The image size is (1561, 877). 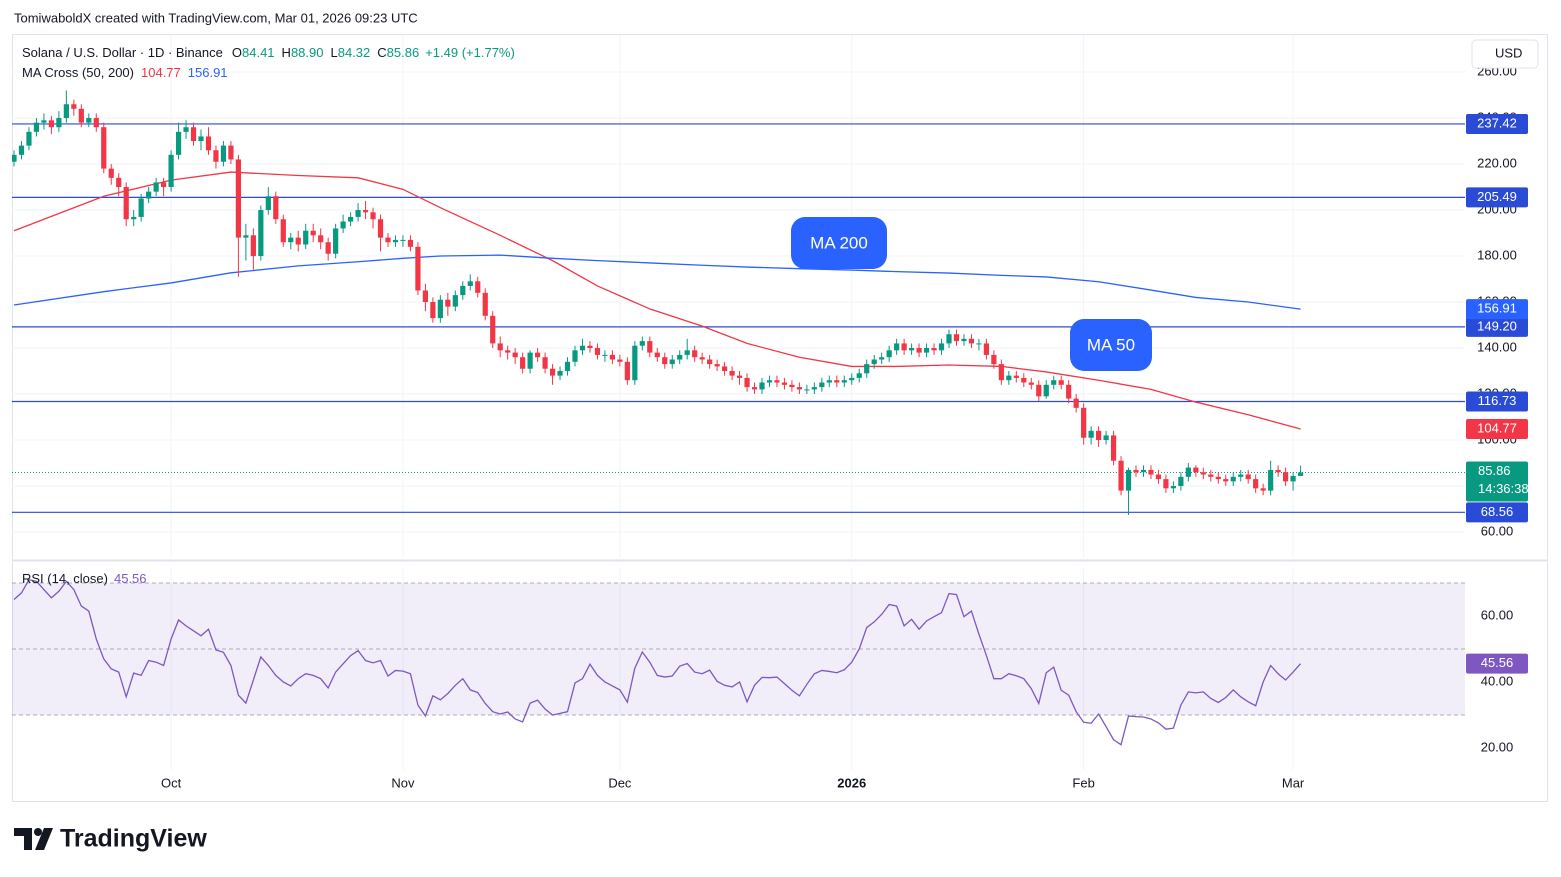 I want to click on y-tick-label: 140.00, so click(x=1497, y=346).